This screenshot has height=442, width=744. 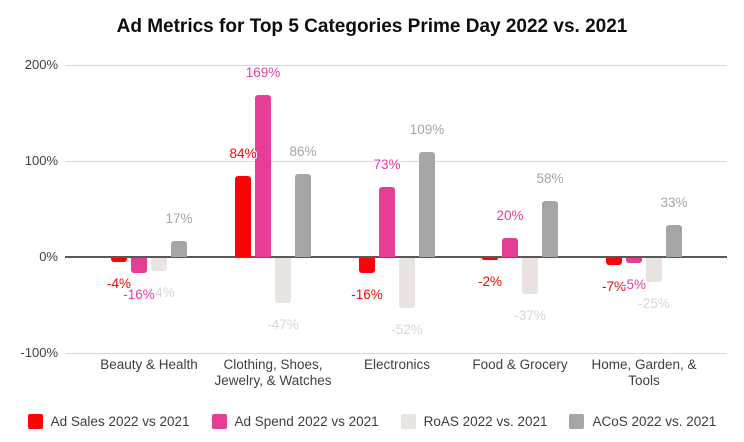 I want to click on data-label: -47%, so click(x=283, y=325).